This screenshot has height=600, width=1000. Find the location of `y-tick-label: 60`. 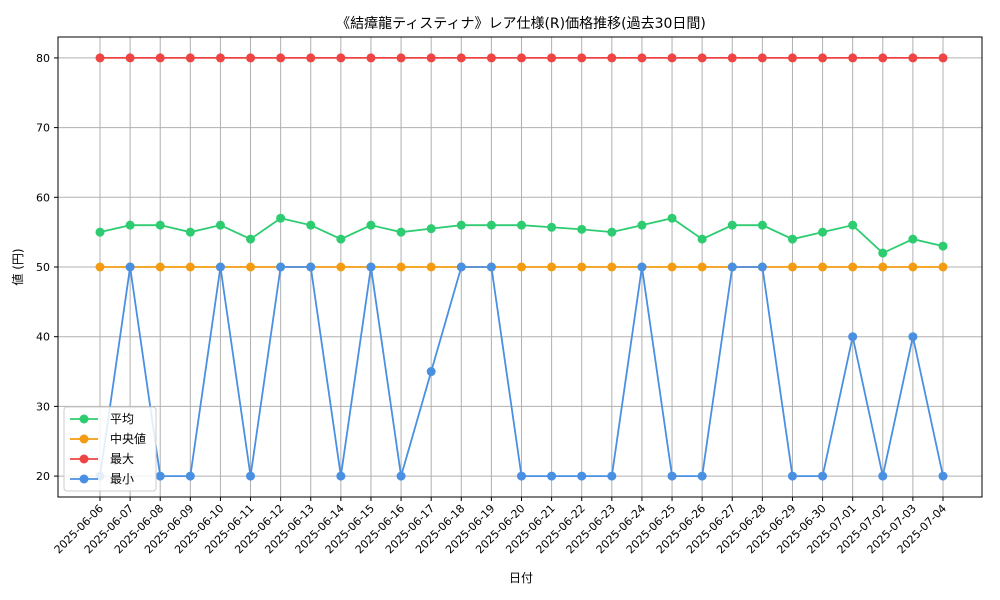

y-tick-label: 60 is located at coordinates (43, 197).